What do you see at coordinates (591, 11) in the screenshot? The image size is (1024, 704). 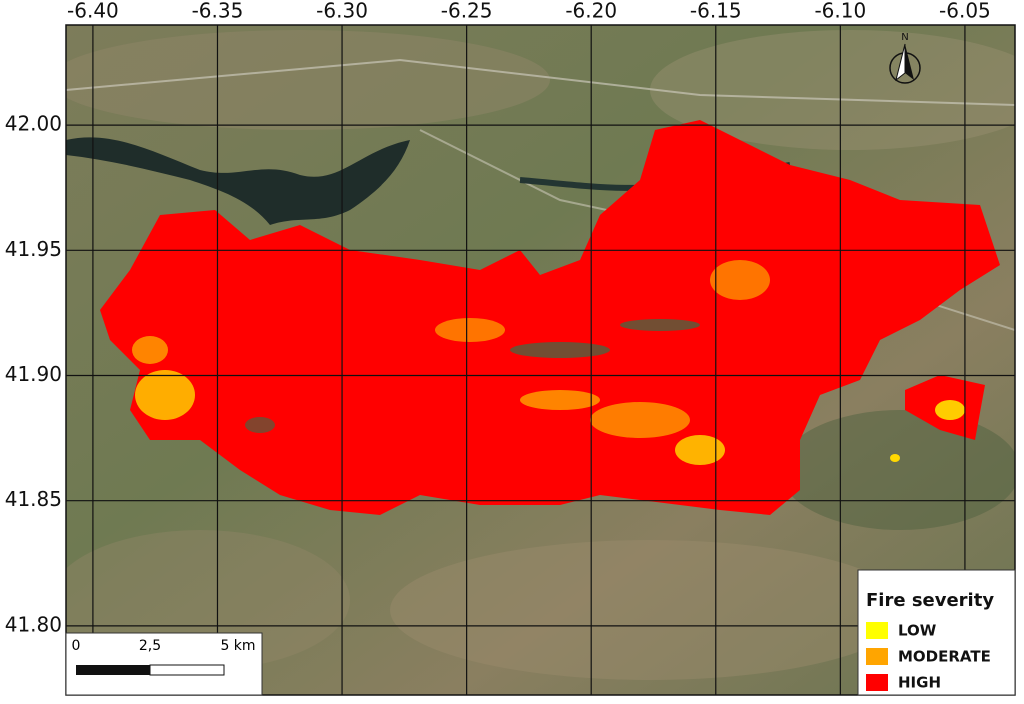 I see `lon-tick-label: -6.20` at bounding box center [591, 11].